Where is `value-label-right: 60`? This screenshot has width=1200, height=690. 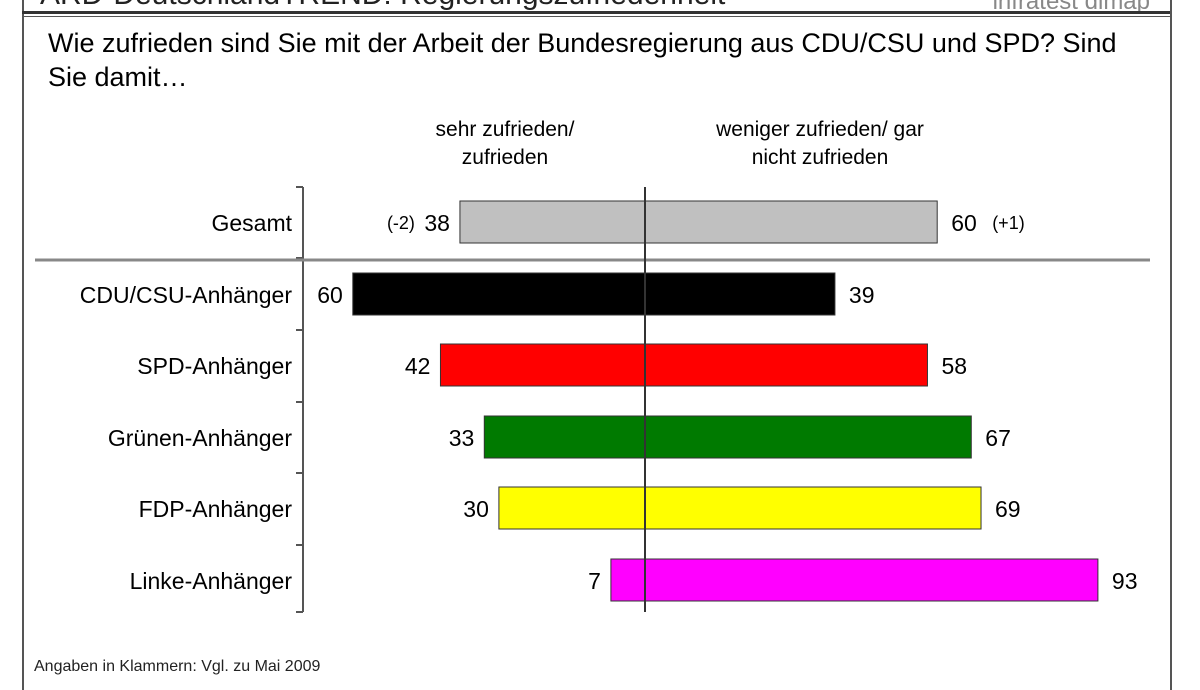 value-label-right: 60 is located at coordinates (964, 223).